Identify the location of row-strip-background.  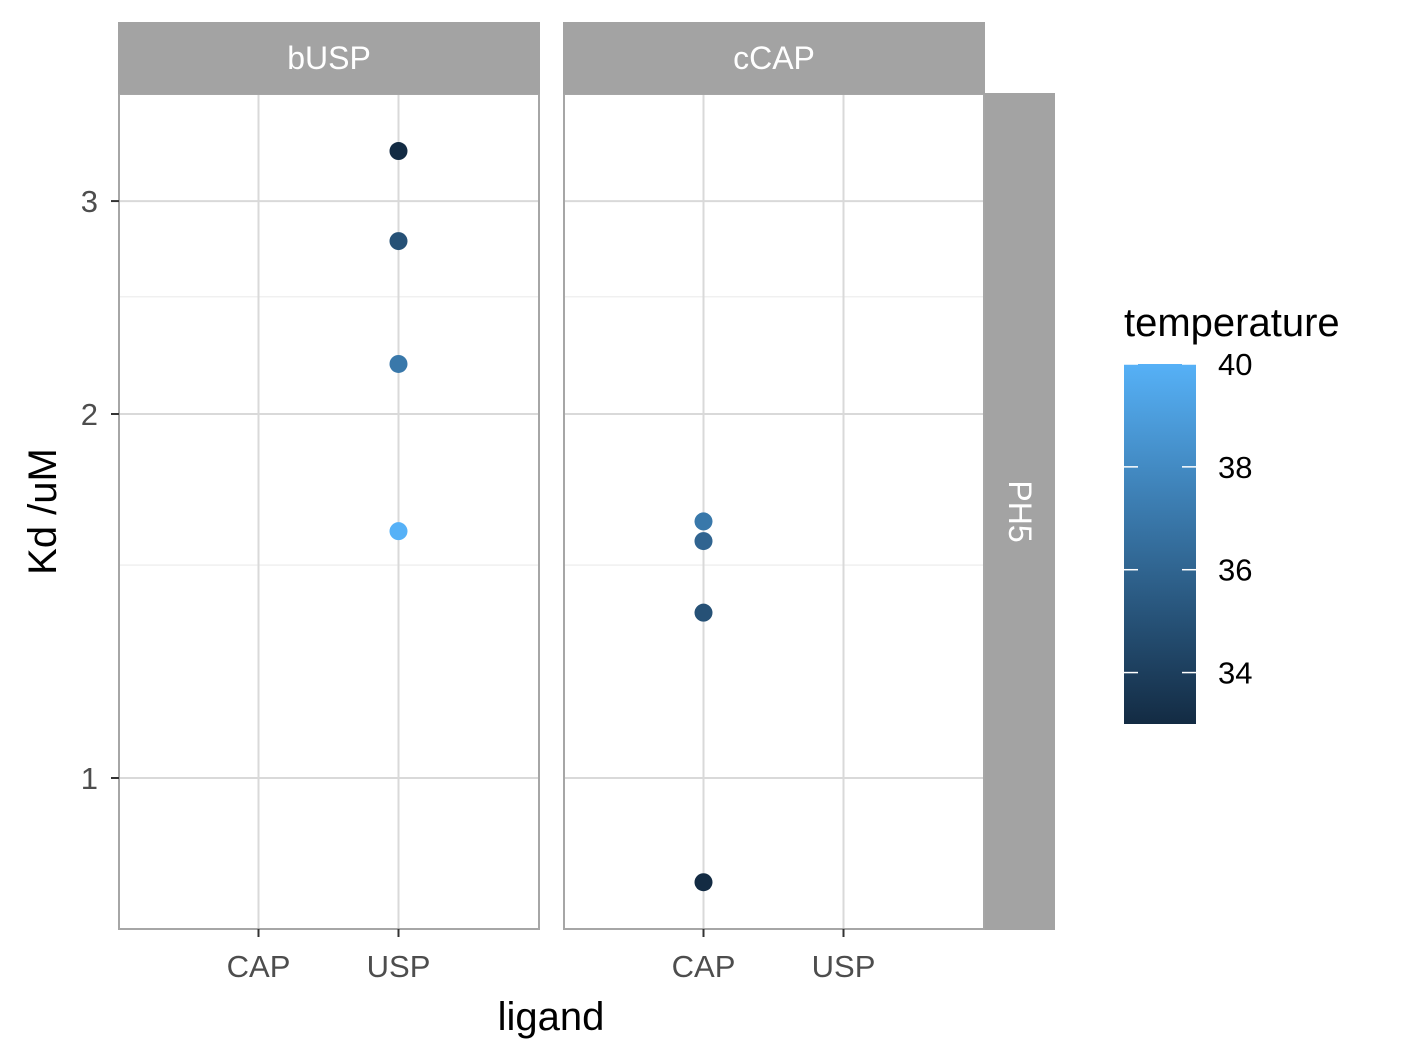
(1020, 511).